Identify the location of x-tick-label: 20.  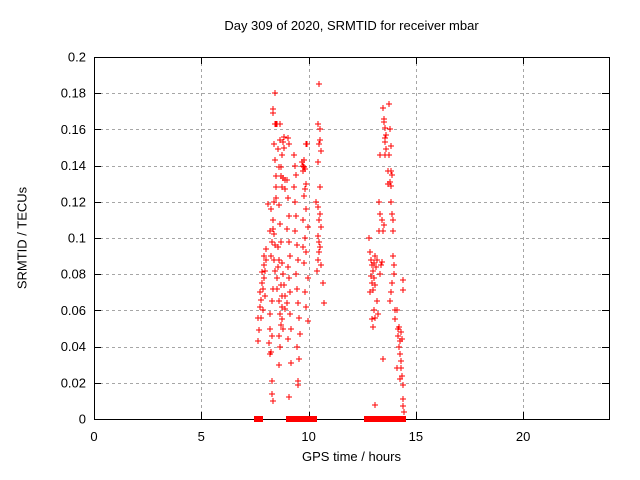
(523, 436).